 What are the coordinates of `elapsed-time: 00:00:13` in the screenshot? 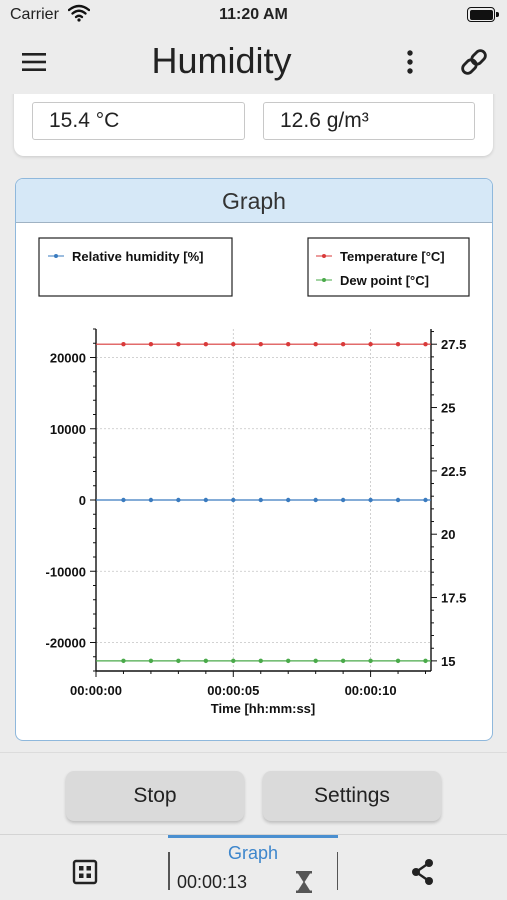 It's located at (212, 882).